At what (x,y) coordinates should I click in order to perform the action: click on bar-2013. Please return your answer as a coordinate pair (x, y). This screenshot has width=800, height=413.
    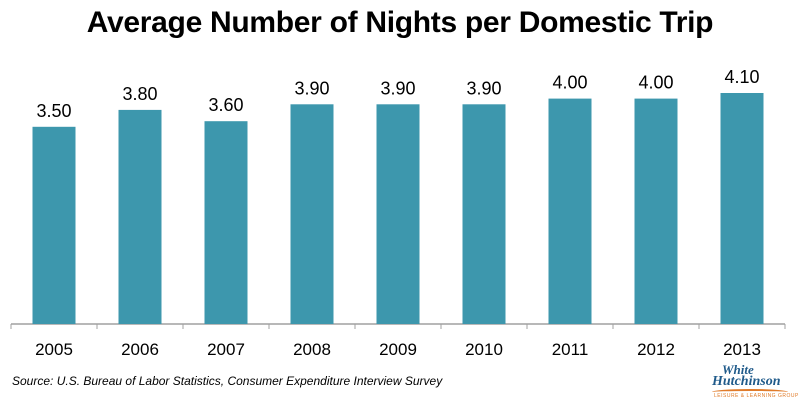
    Looking at the image, I should click on (742, 208).